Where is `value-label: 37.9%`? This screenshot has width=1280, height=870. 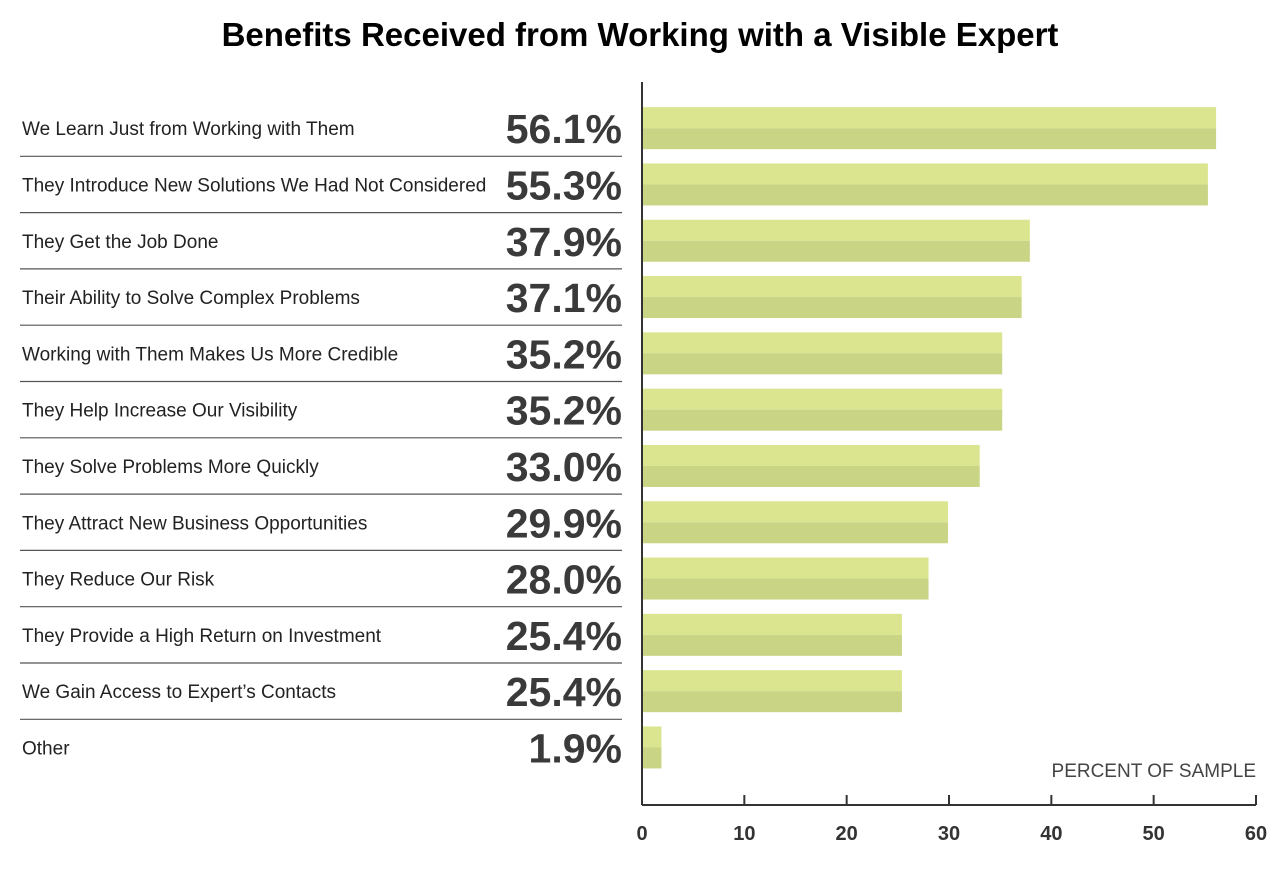 value-label: 37.9% is located at coordinates (564, 242).